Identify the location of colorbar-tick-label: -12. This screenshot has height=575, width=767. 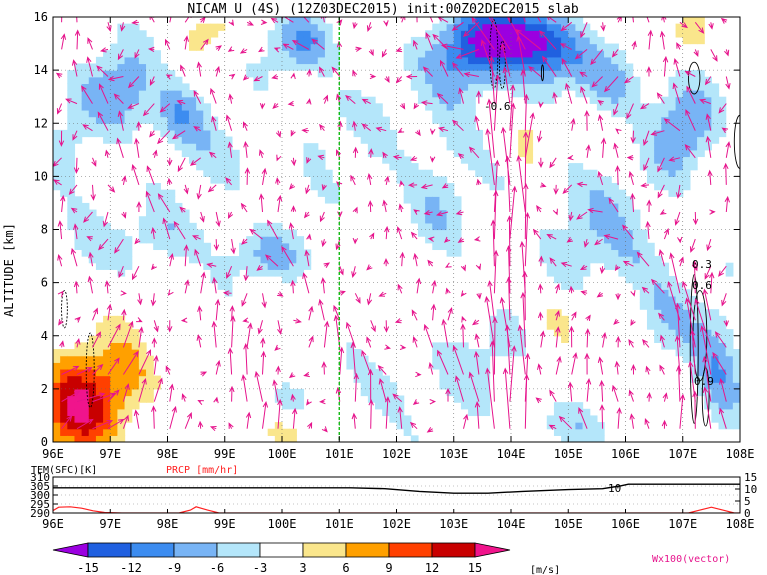
(131, 568).